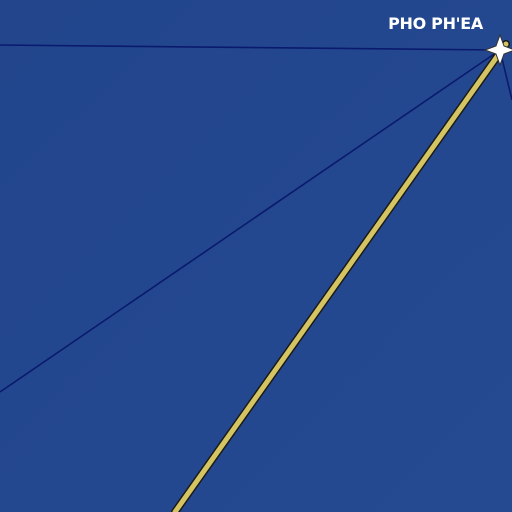 The width and height of the screenshot is (512, 512). What do you see at coordinates (497, 50) in the screenshot?
I see `star-marker-icon` at bounding box center [497, 50].